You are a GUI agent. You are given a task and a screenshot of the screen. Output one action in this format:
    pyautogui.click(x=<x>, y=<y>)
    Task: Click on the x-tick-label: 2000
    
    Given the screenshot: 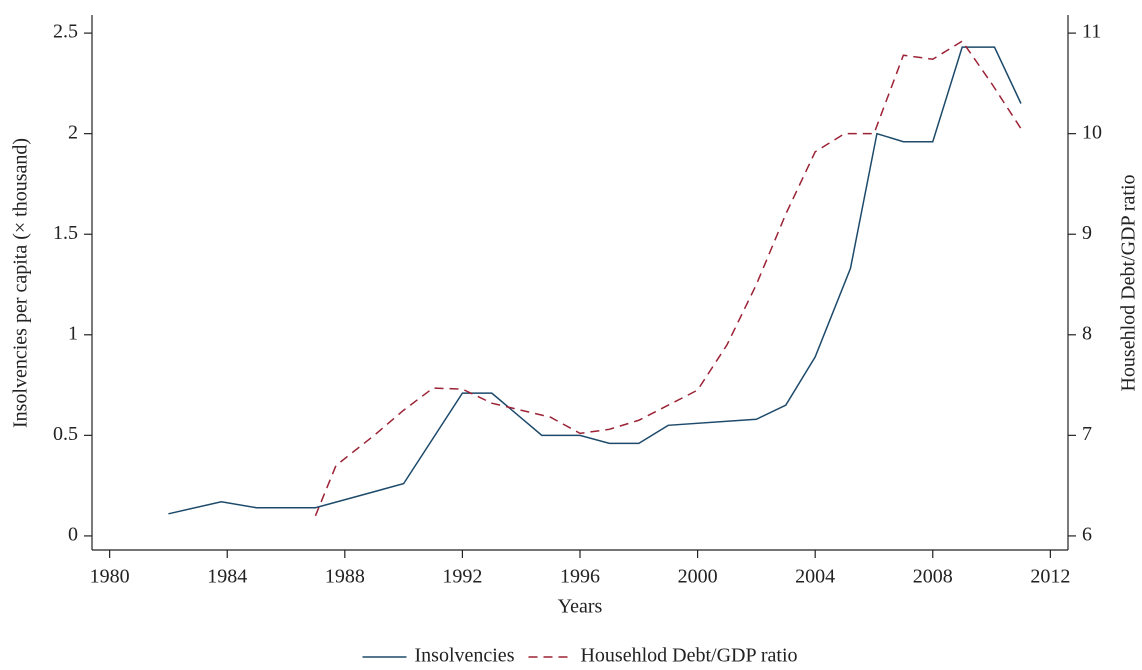 What is the action you would take?
    pyautogui.click(x=698, y=577)
    